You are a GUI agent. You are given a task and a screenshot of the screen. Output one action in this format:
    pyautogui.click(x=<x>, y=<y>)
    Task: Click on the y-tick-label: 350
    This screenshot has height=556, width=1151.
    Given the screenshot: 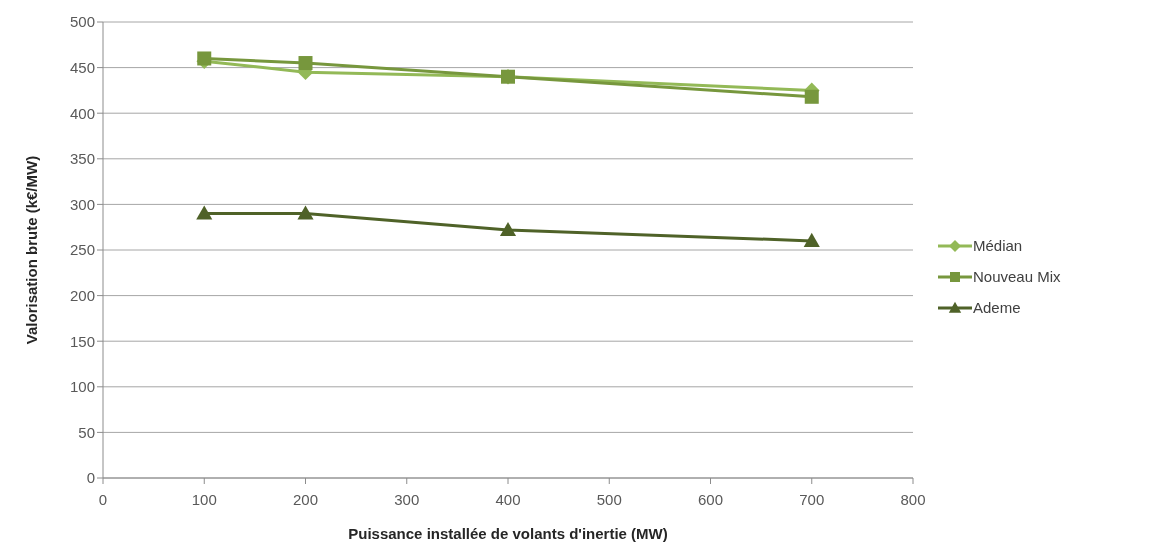 What is the action you would take?
    pyautogui.click(x=82, y=159)
    